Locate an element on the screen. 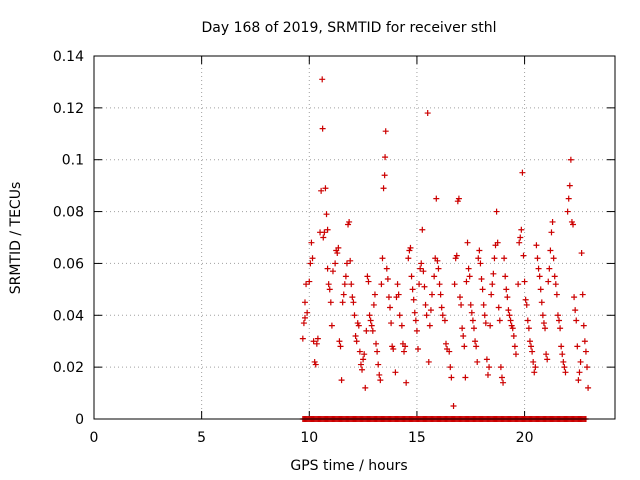 The height and width of the screenshot is (480, 640). x-axis-label: GPS time / hours is located at coordinates (348, 466).